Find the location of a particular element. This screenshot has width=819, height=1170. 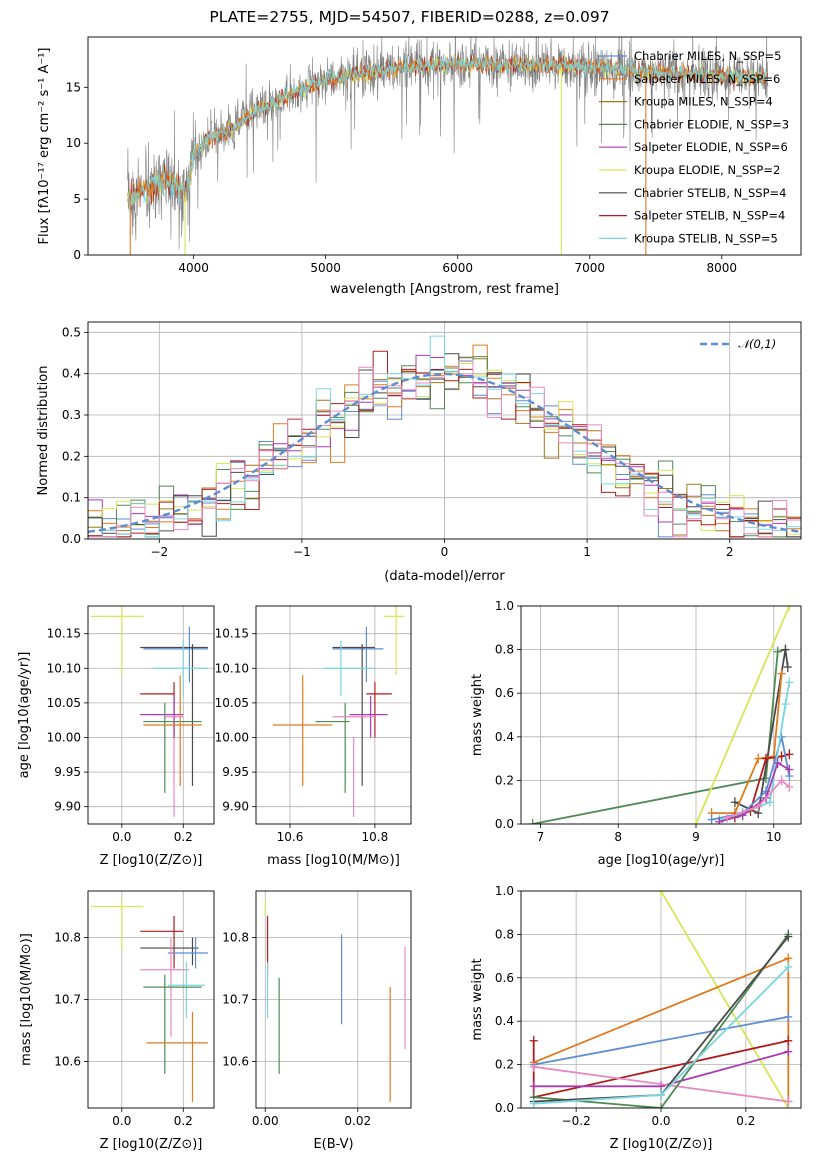

spectrum-axes: 4000 5000 6000 7000 8000 0 5 10 15 is located at coordinates (401, 177).